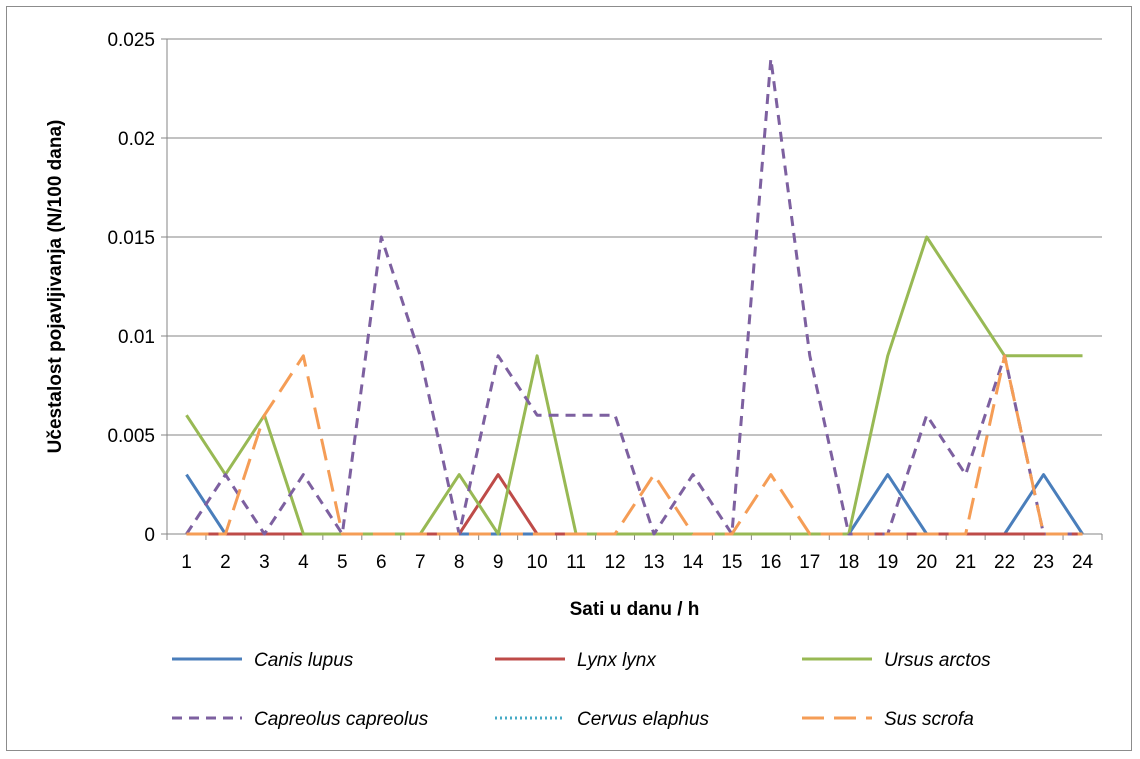 The width and height of the screenshot is (1140, 759). I want to click on x-tick-label: 23, so click(1043, 562).